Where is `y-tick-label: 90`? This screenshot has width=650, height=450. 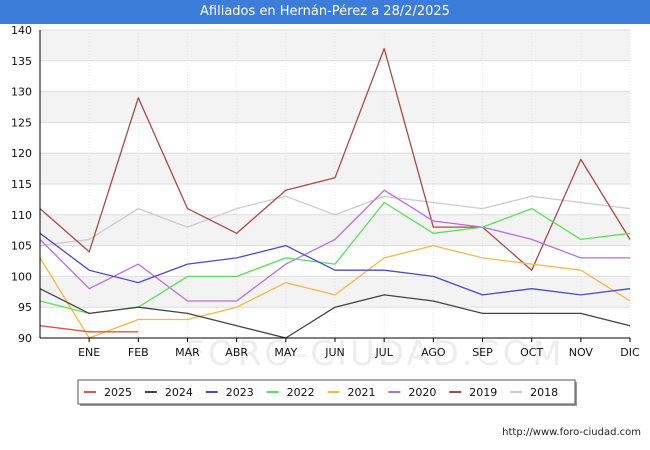
y-tick-label: 90 is located at coordinates (25, 338).